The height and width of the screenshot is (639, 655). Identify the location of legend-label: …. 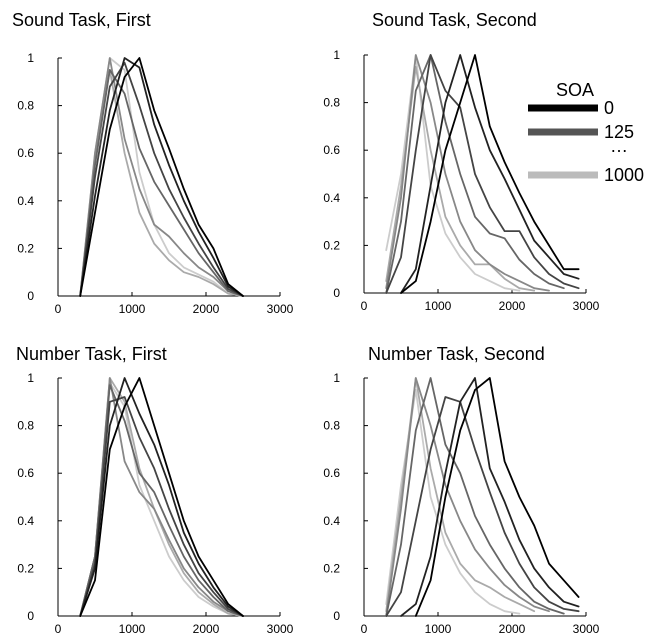
(619, 146).